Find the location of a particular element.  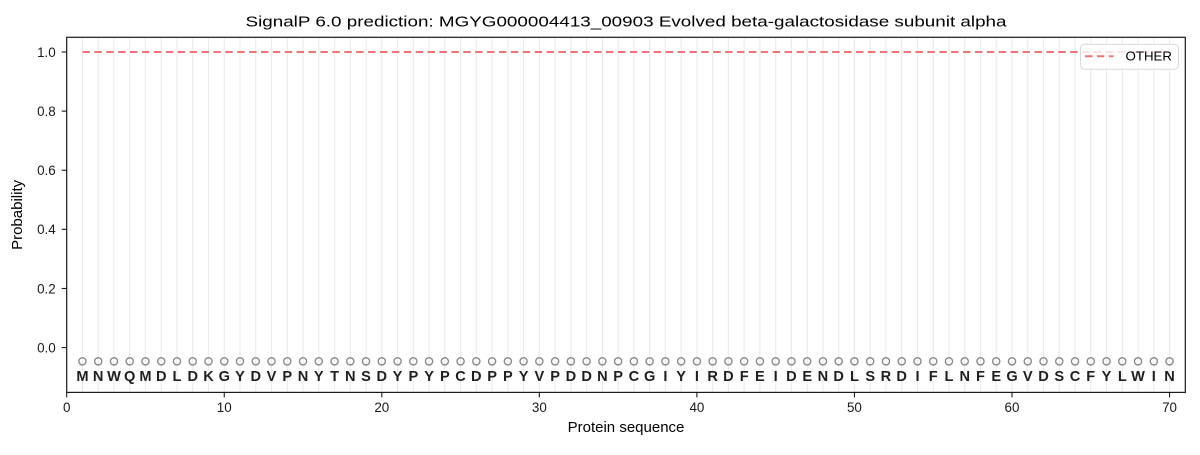

svg-text: 10 is located at coordinates (224, 407).